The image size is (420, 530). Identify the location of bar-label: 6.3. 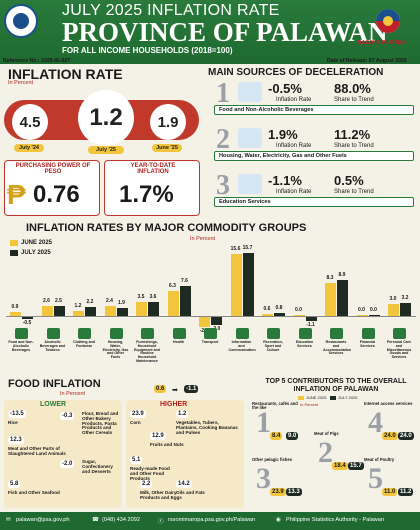
(172, 285).